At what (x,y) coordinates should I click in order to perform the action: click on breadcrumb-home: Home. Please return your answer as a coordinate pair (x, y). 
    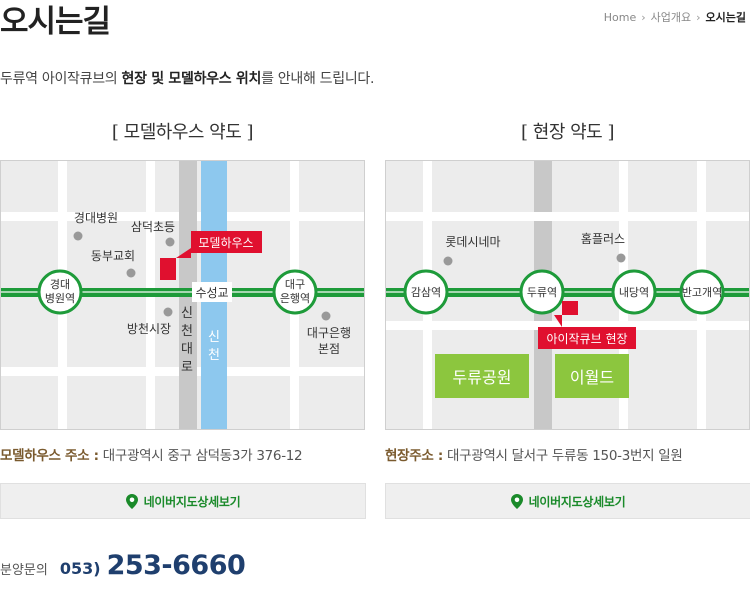
    Looking at the image, I should click on (620, 17).